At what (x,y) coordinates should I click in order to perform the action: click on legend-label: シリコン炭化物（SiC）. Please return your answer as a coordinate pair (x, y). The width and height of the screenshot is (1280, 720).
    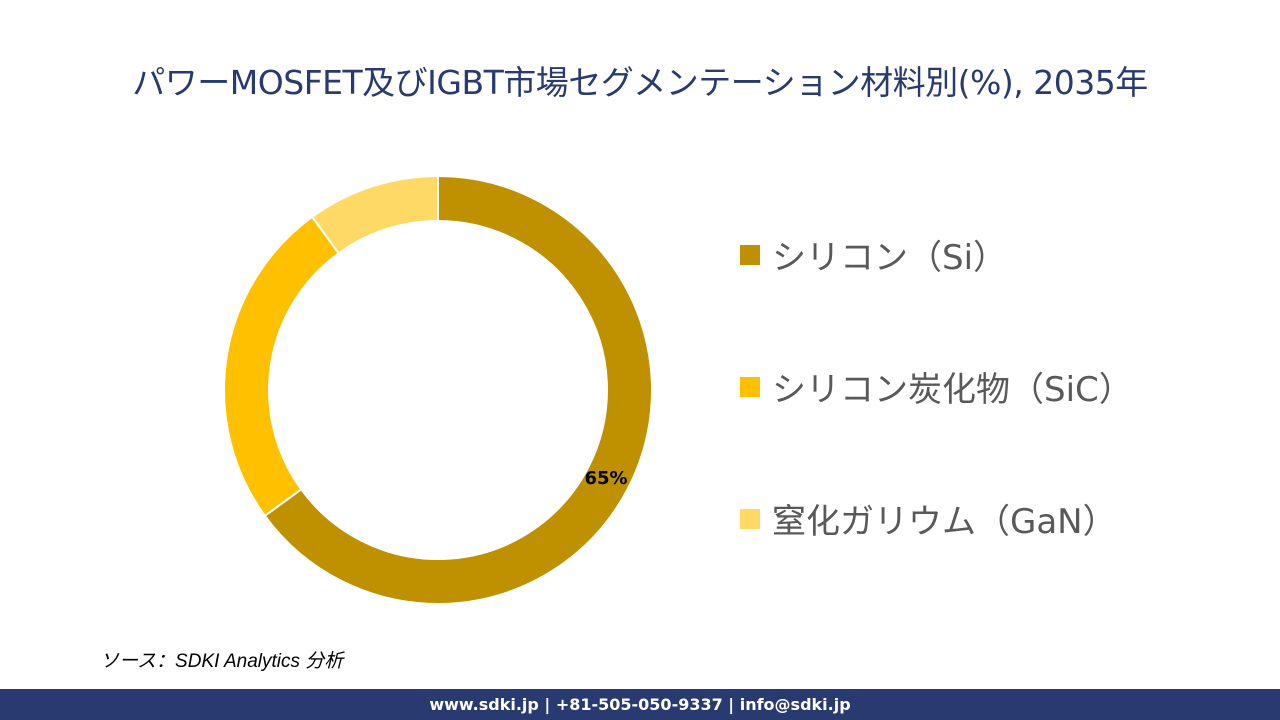
    Looking at the image, I should click on (952, 390).